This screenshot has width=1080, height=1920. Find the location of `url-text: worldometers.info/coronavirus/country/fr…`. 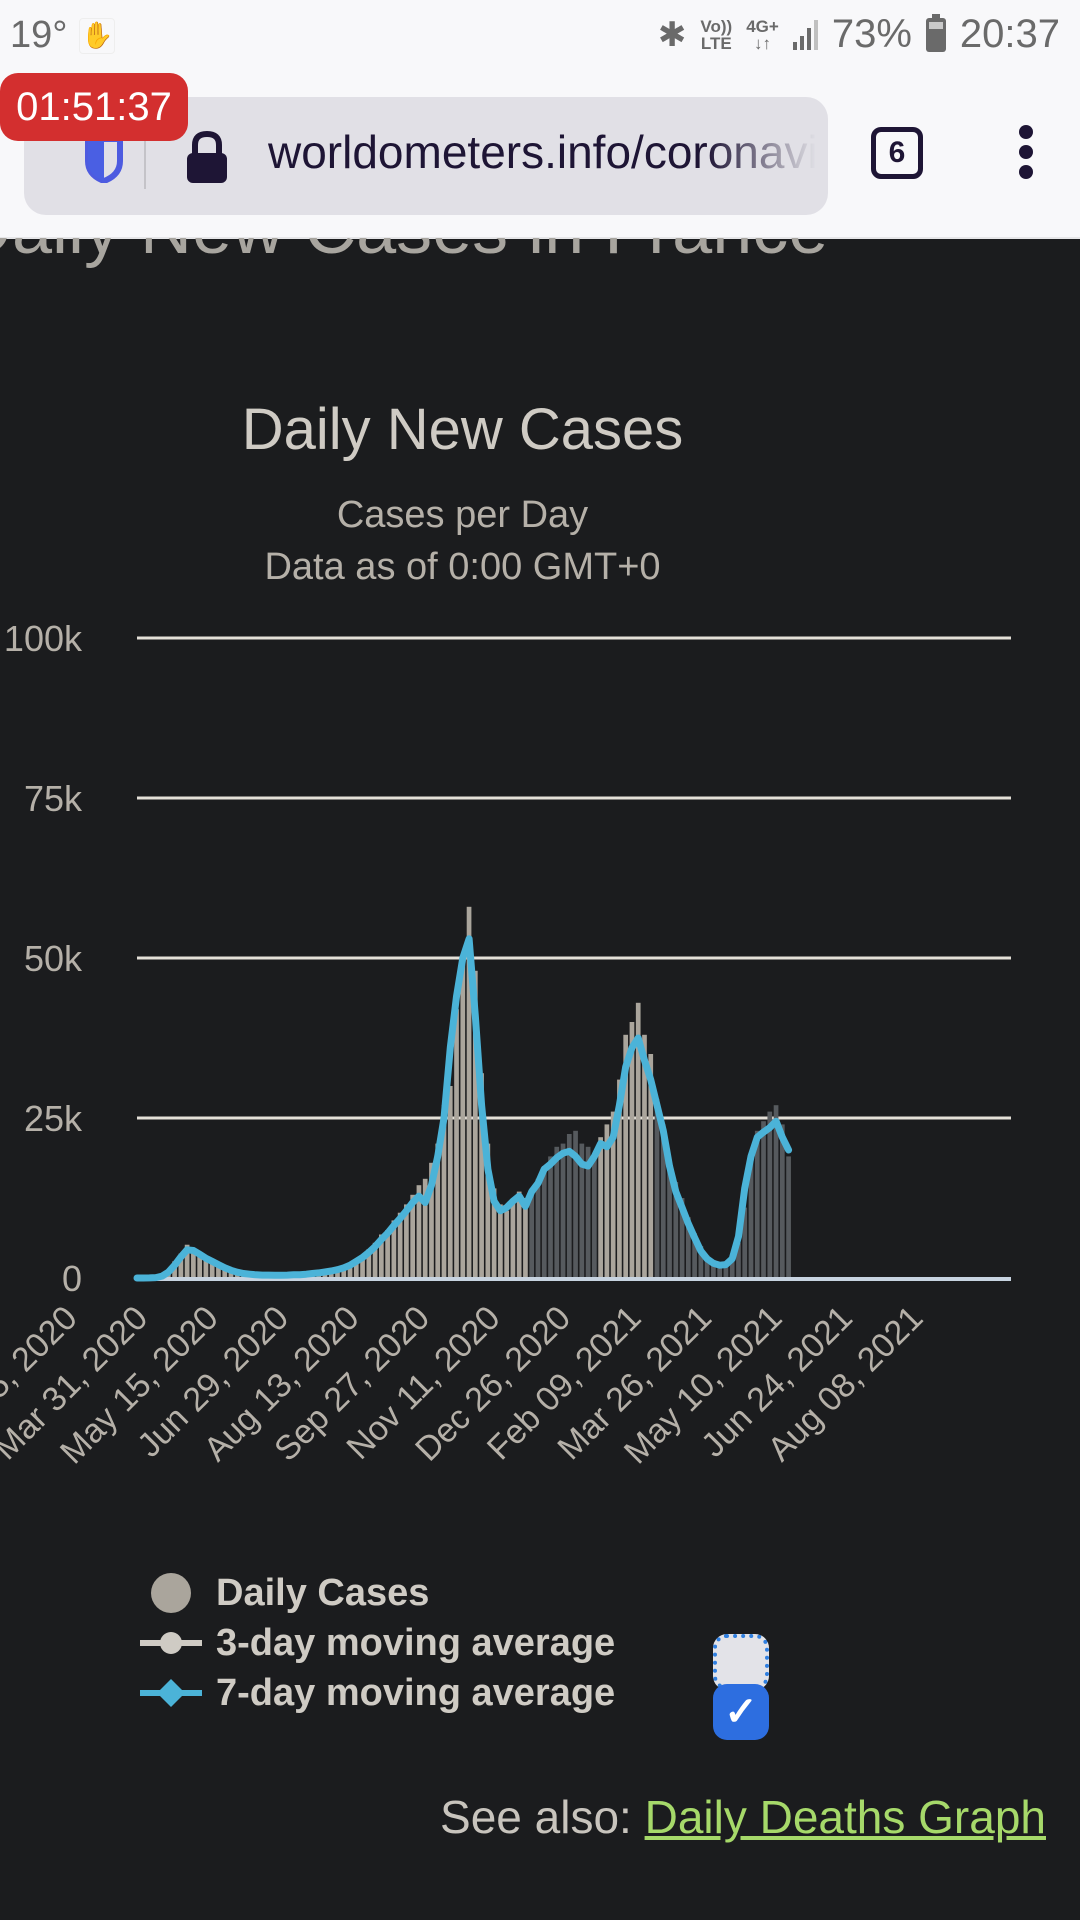

url-text: worldometers.info/coronavirus/country/fr… is located at coordinates (542, 152).